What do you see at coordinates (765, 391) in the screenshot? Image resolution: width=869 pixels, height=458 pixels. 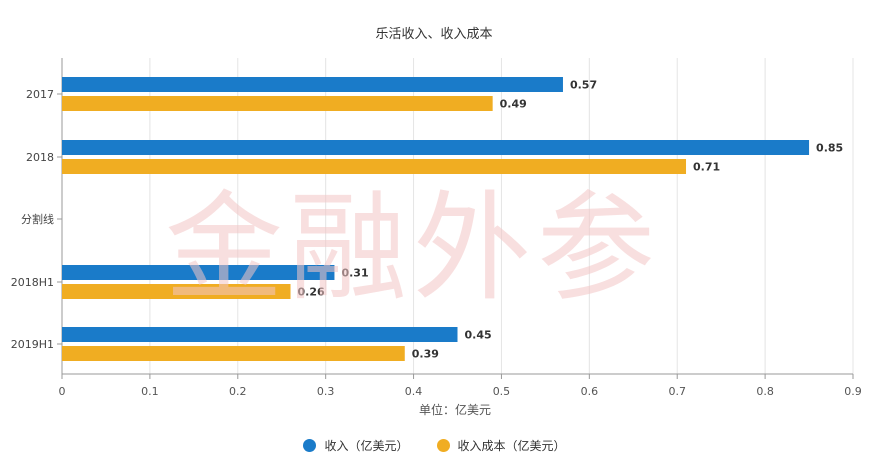 I see `x-tick-label: 0.8` at bounding box center [765, 391].